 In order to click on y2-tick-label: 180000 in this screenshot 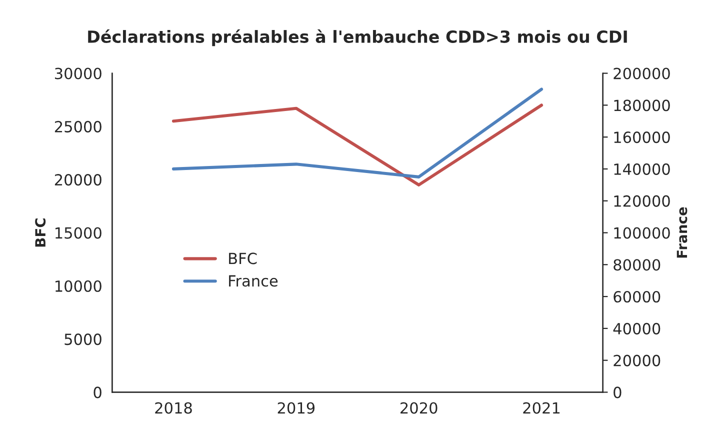, I will do `click(642, 106)`.